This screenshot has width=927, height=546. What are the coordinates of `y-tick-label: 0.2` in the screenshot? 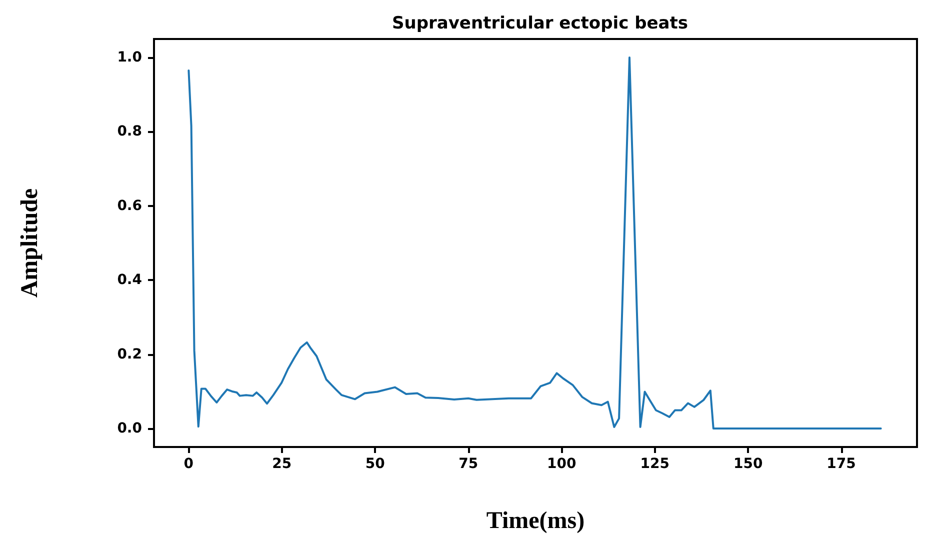 It's located at (129, 354).